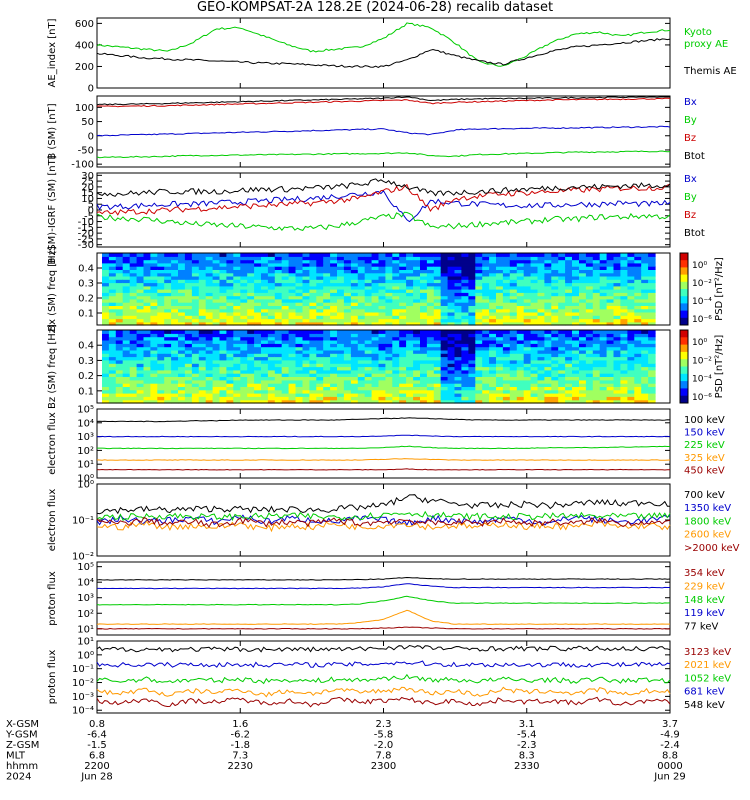 Image resolution: width=750 pixels, height=800 pixels. What do you see at coordinates (707, 678) in the screenshot?
I see `legend-label: 1052 keV` at bounding box center [707, 678].